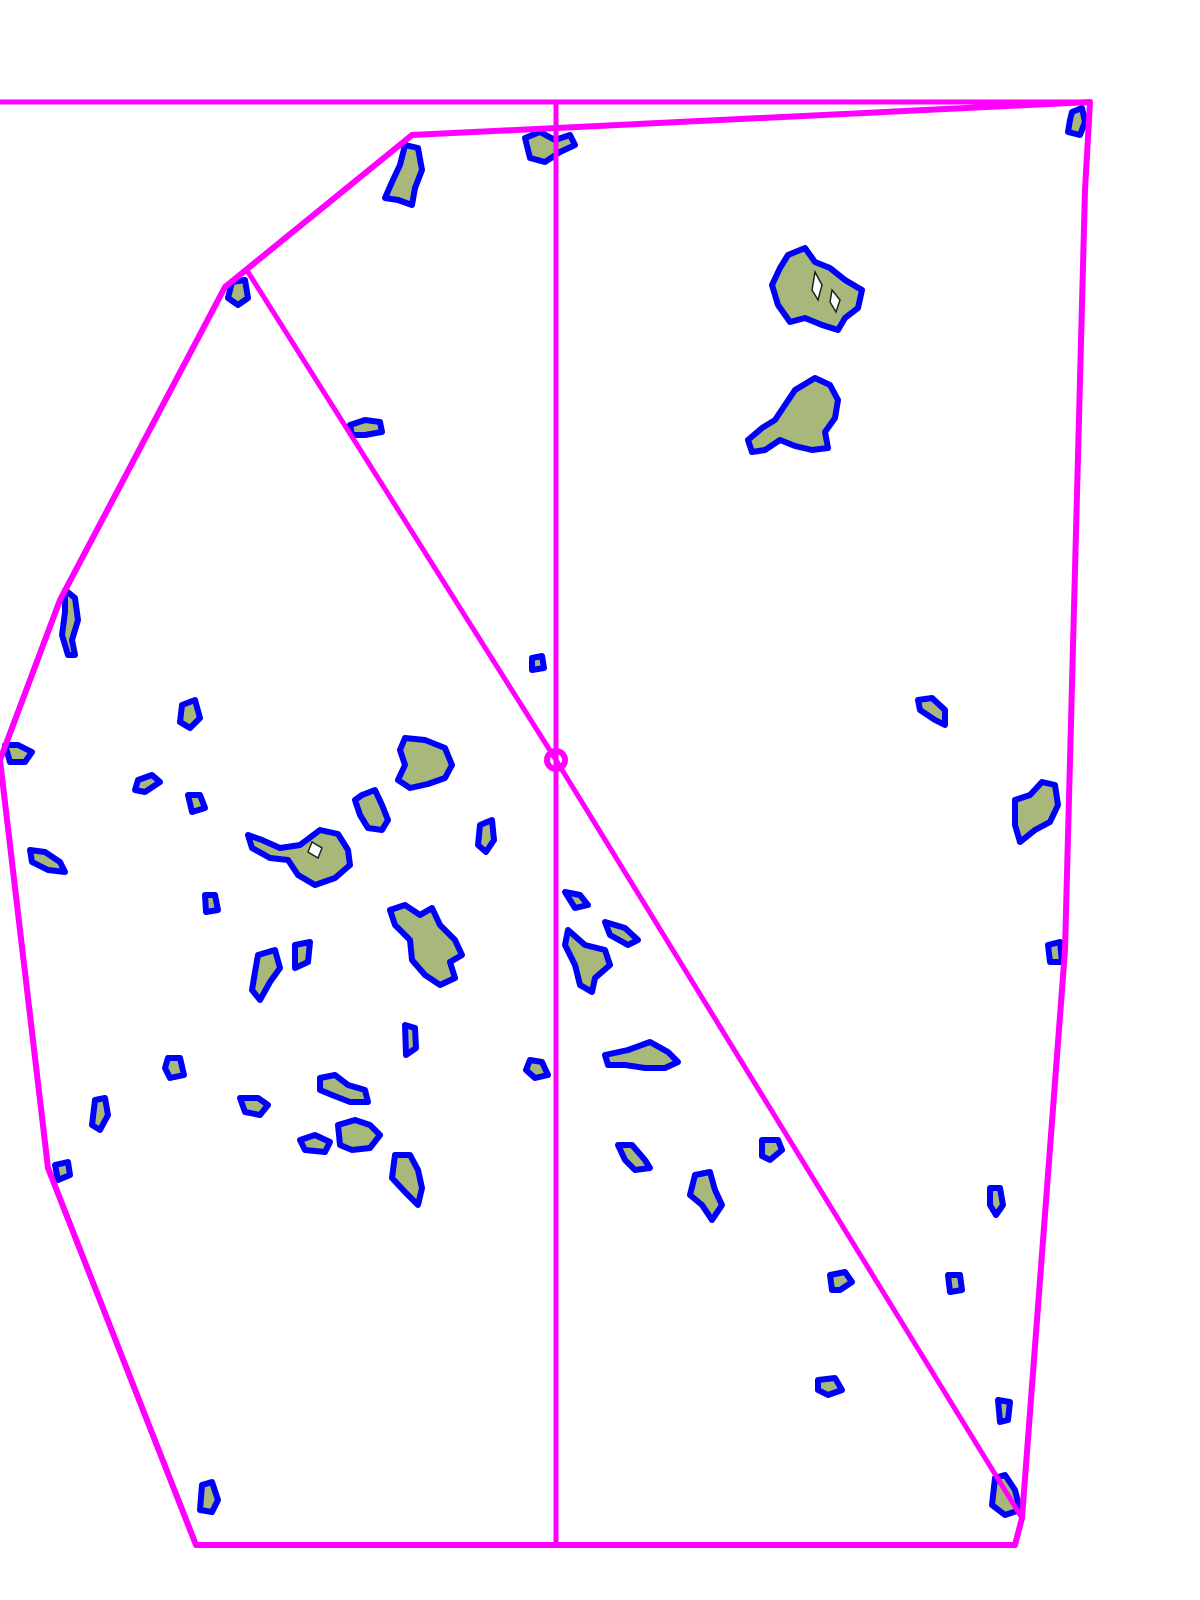 Image resolution: width=1200 pixels, height=1600 pixels. What do you see at coordinates (793, 415) in the screenshot?
I see `vegetation-patch-northeast-middle` at bounding box center [793, 415].